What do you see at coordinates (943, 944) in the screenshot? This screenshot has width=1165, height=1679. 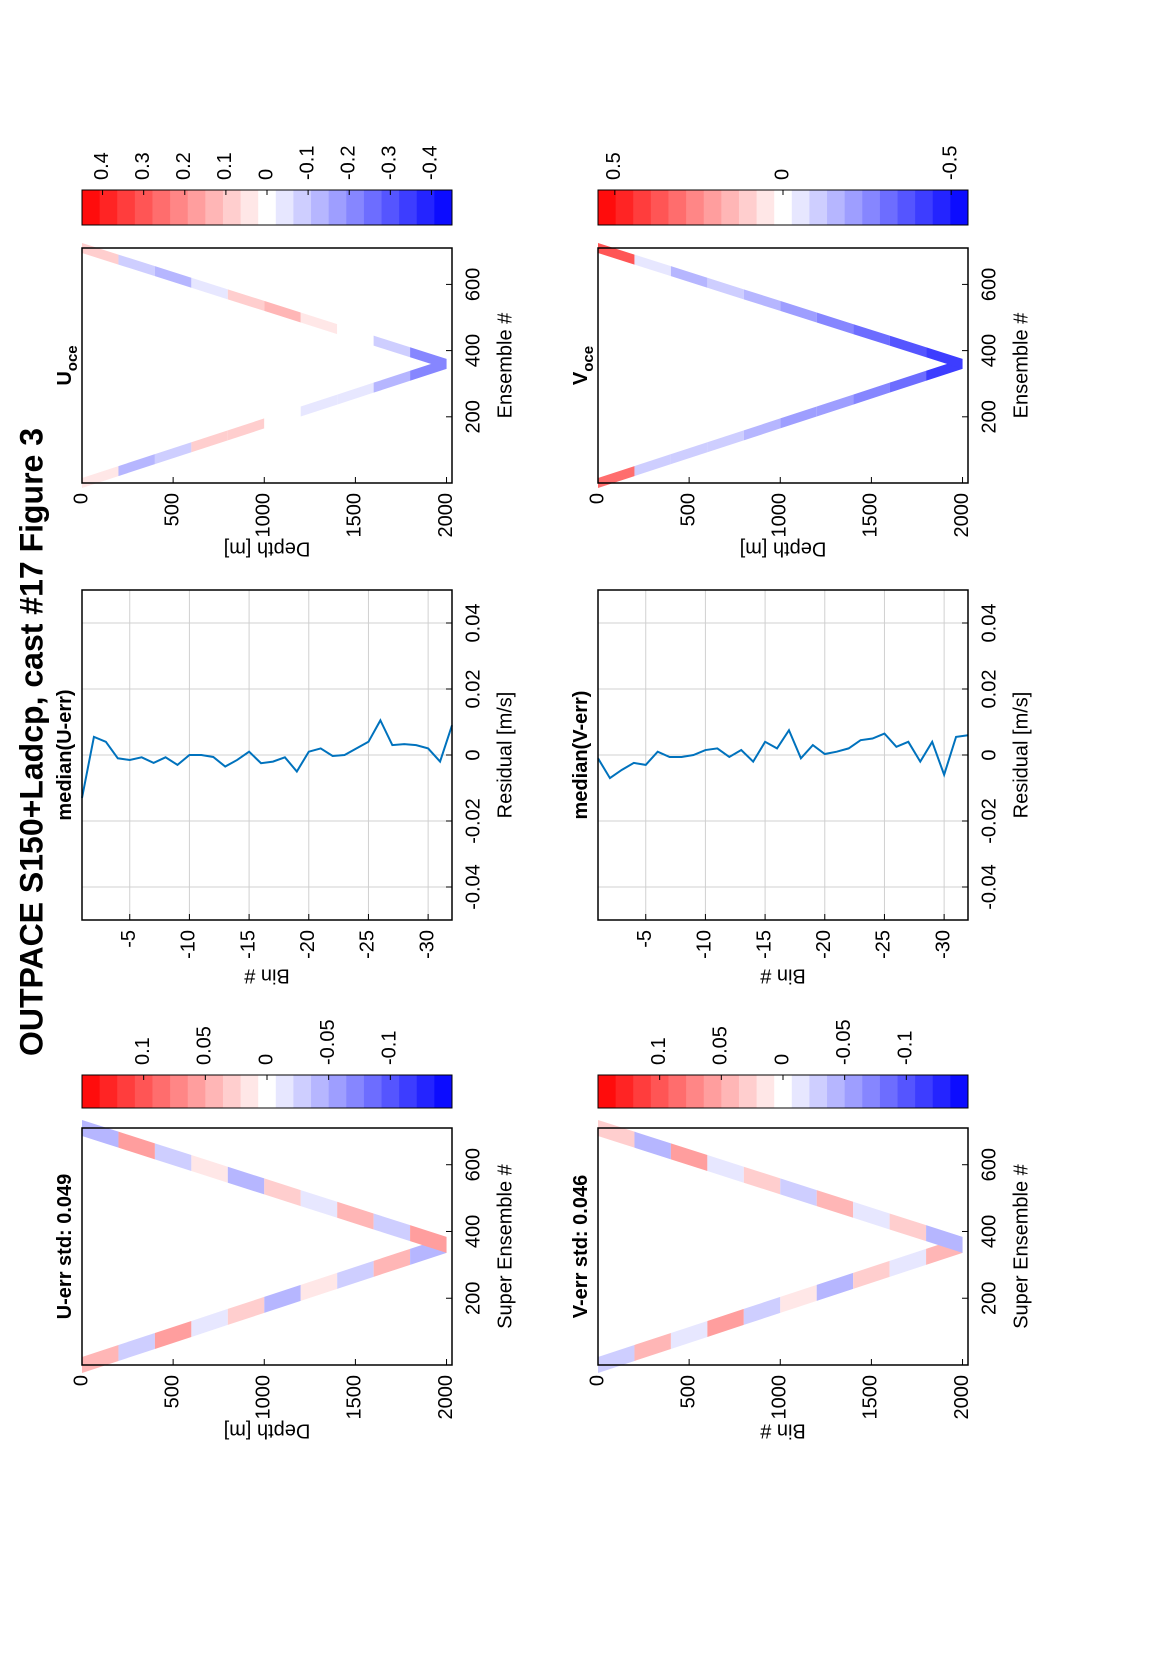 I see `y-tick-label: -30` at bounding box center [943, 944].